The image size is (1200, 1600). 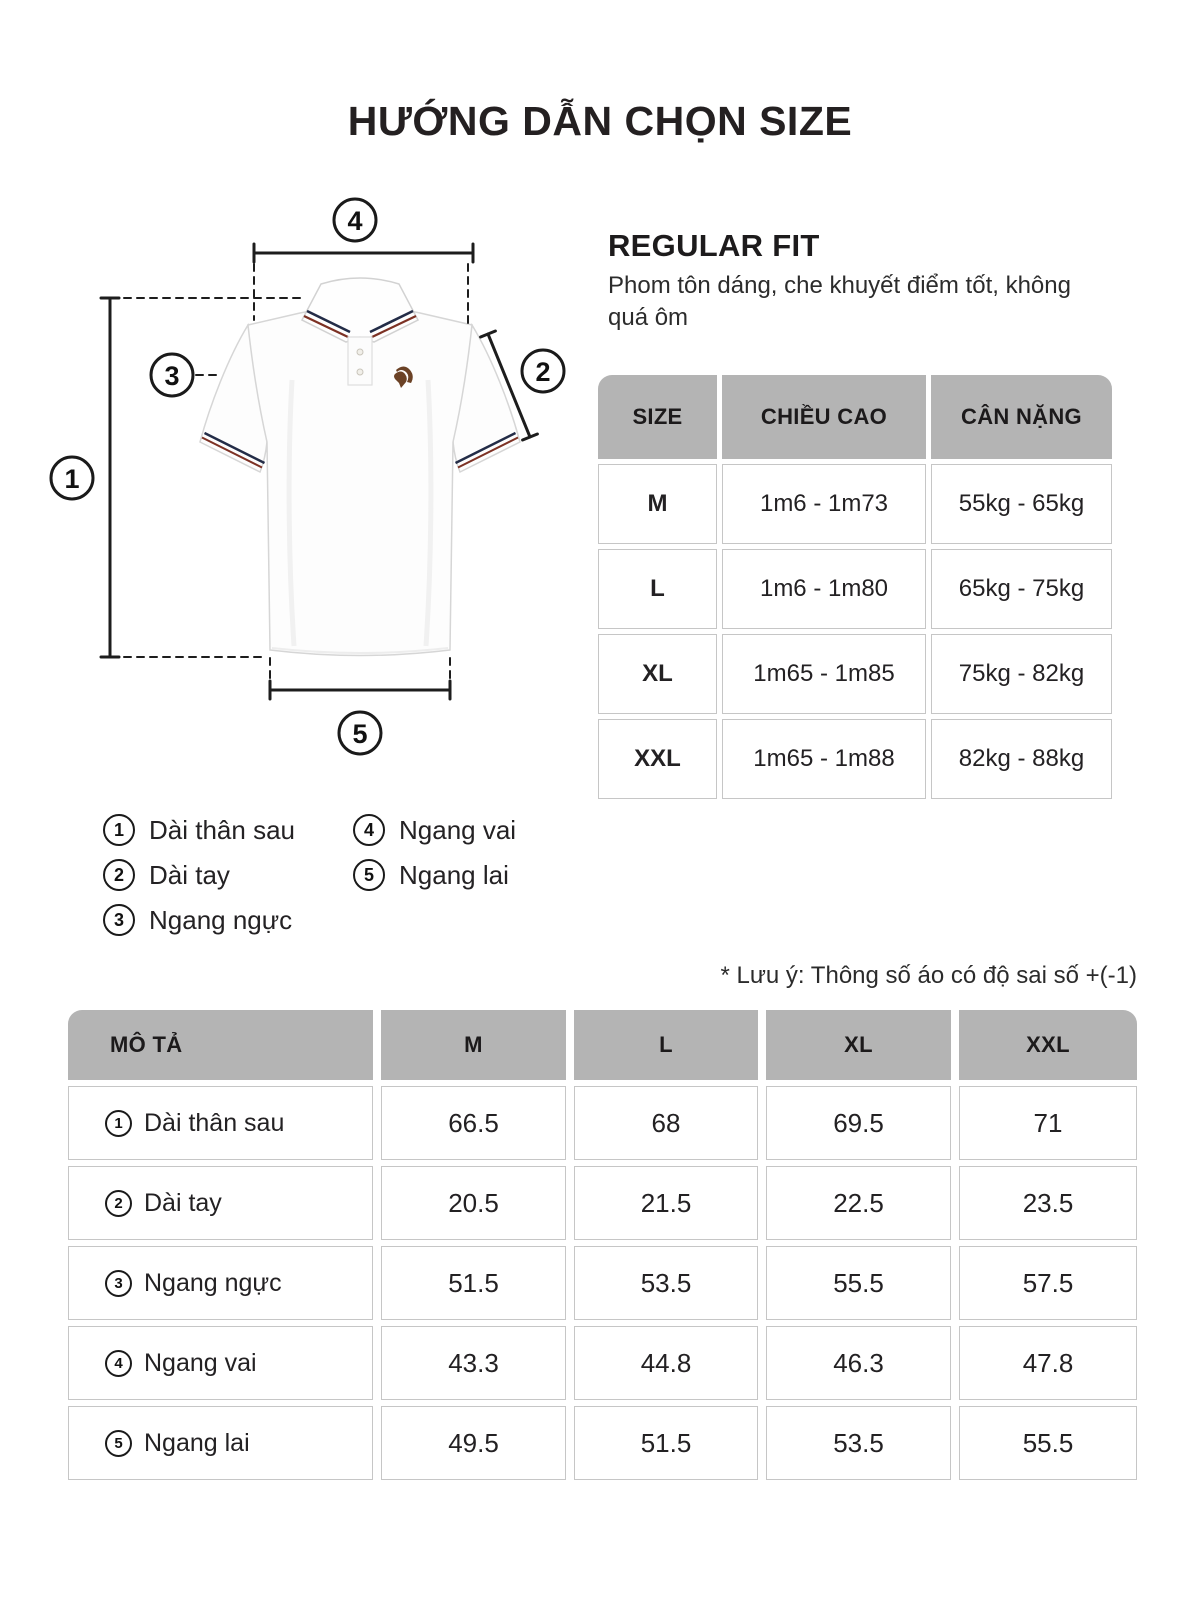 I want to click on measure-row-name: Ngang lai, so click(x=197, y=1442).